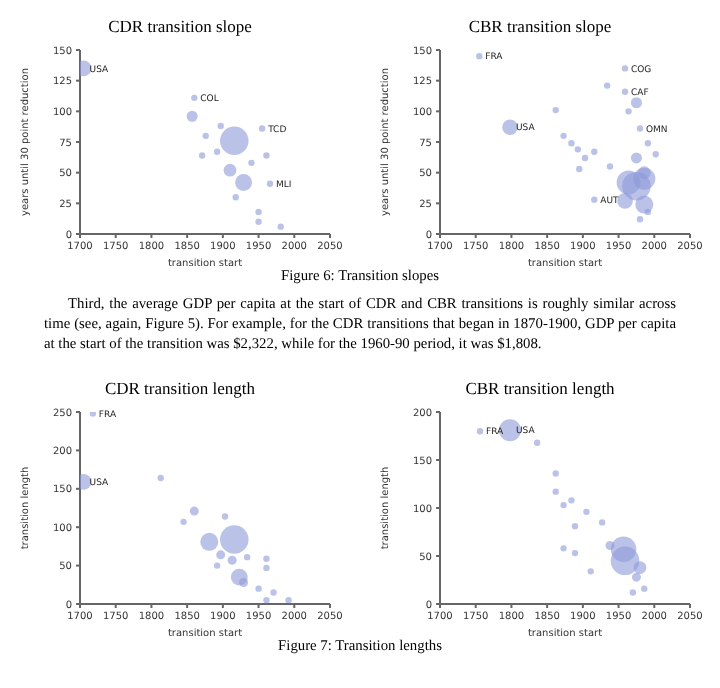 The height and width of the screenshot is (688, 720). Describe the element at coordinates (540, 27) in the screenshot. I see `chart-title: CBR transition slope` at that location.